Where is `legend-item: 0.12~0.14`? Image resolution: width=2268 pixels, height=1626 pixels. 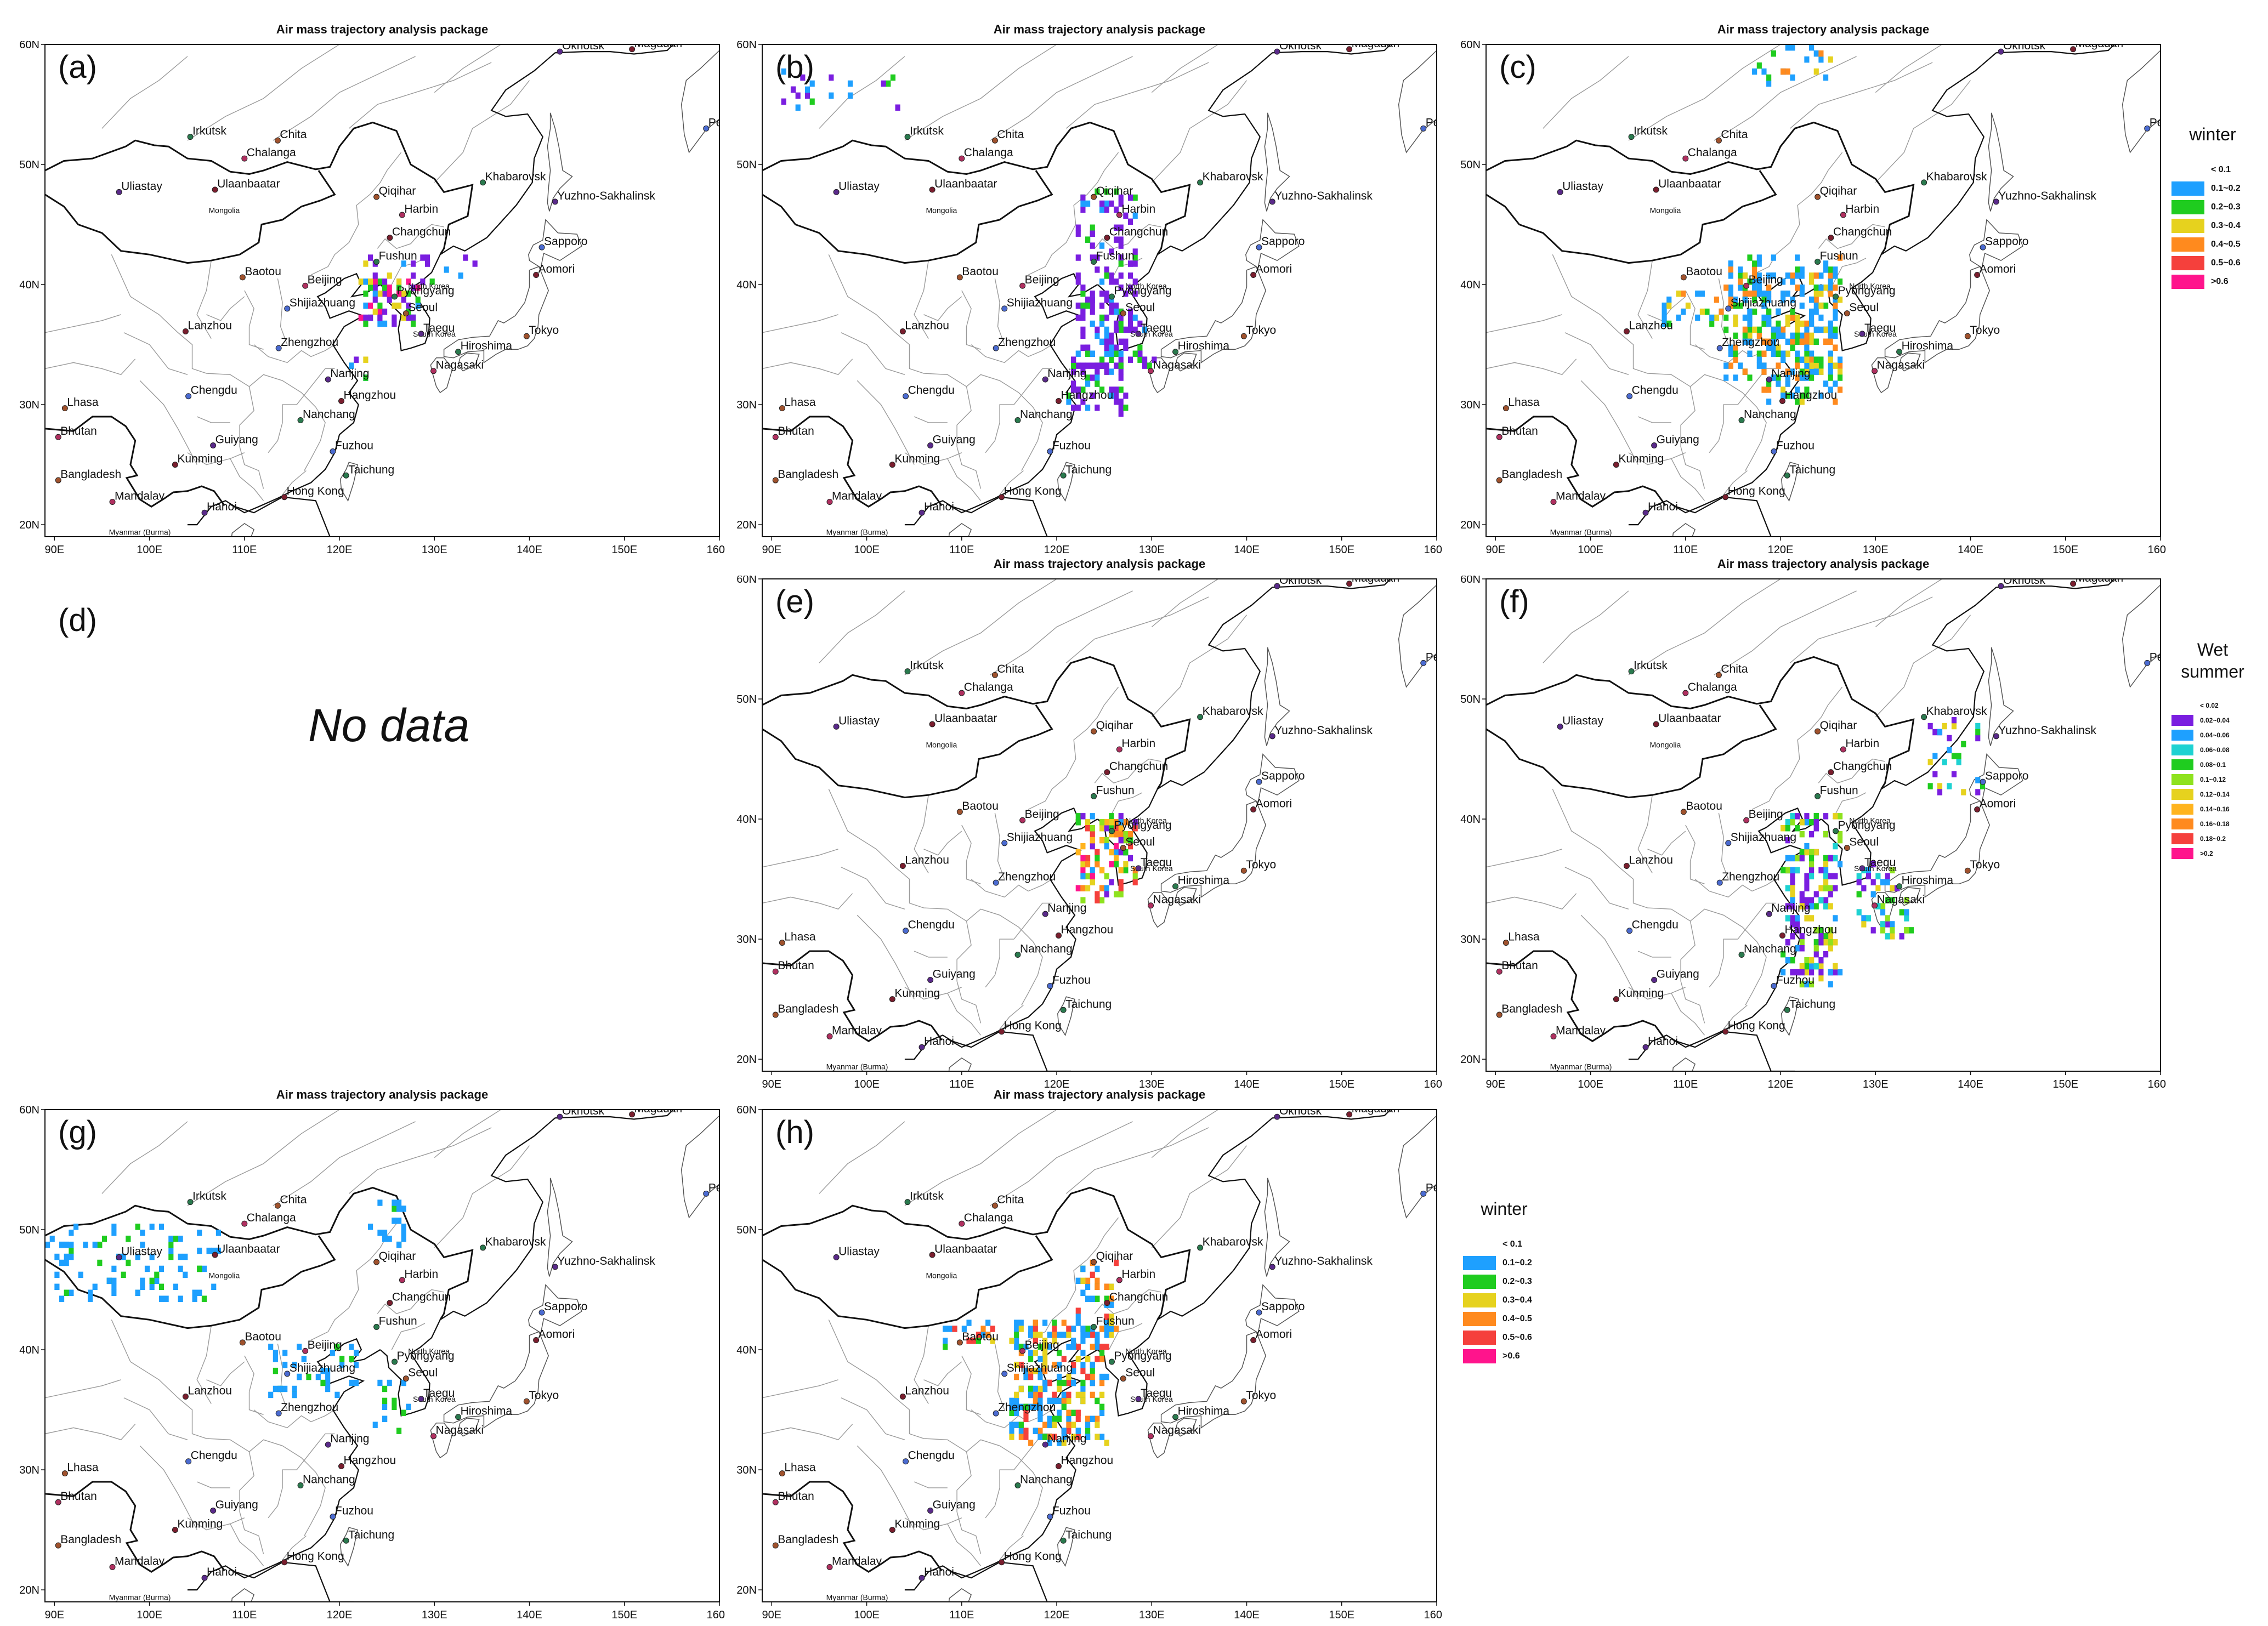
legend-item: 0.12~0.14 is located at coordinates (2212, 794).